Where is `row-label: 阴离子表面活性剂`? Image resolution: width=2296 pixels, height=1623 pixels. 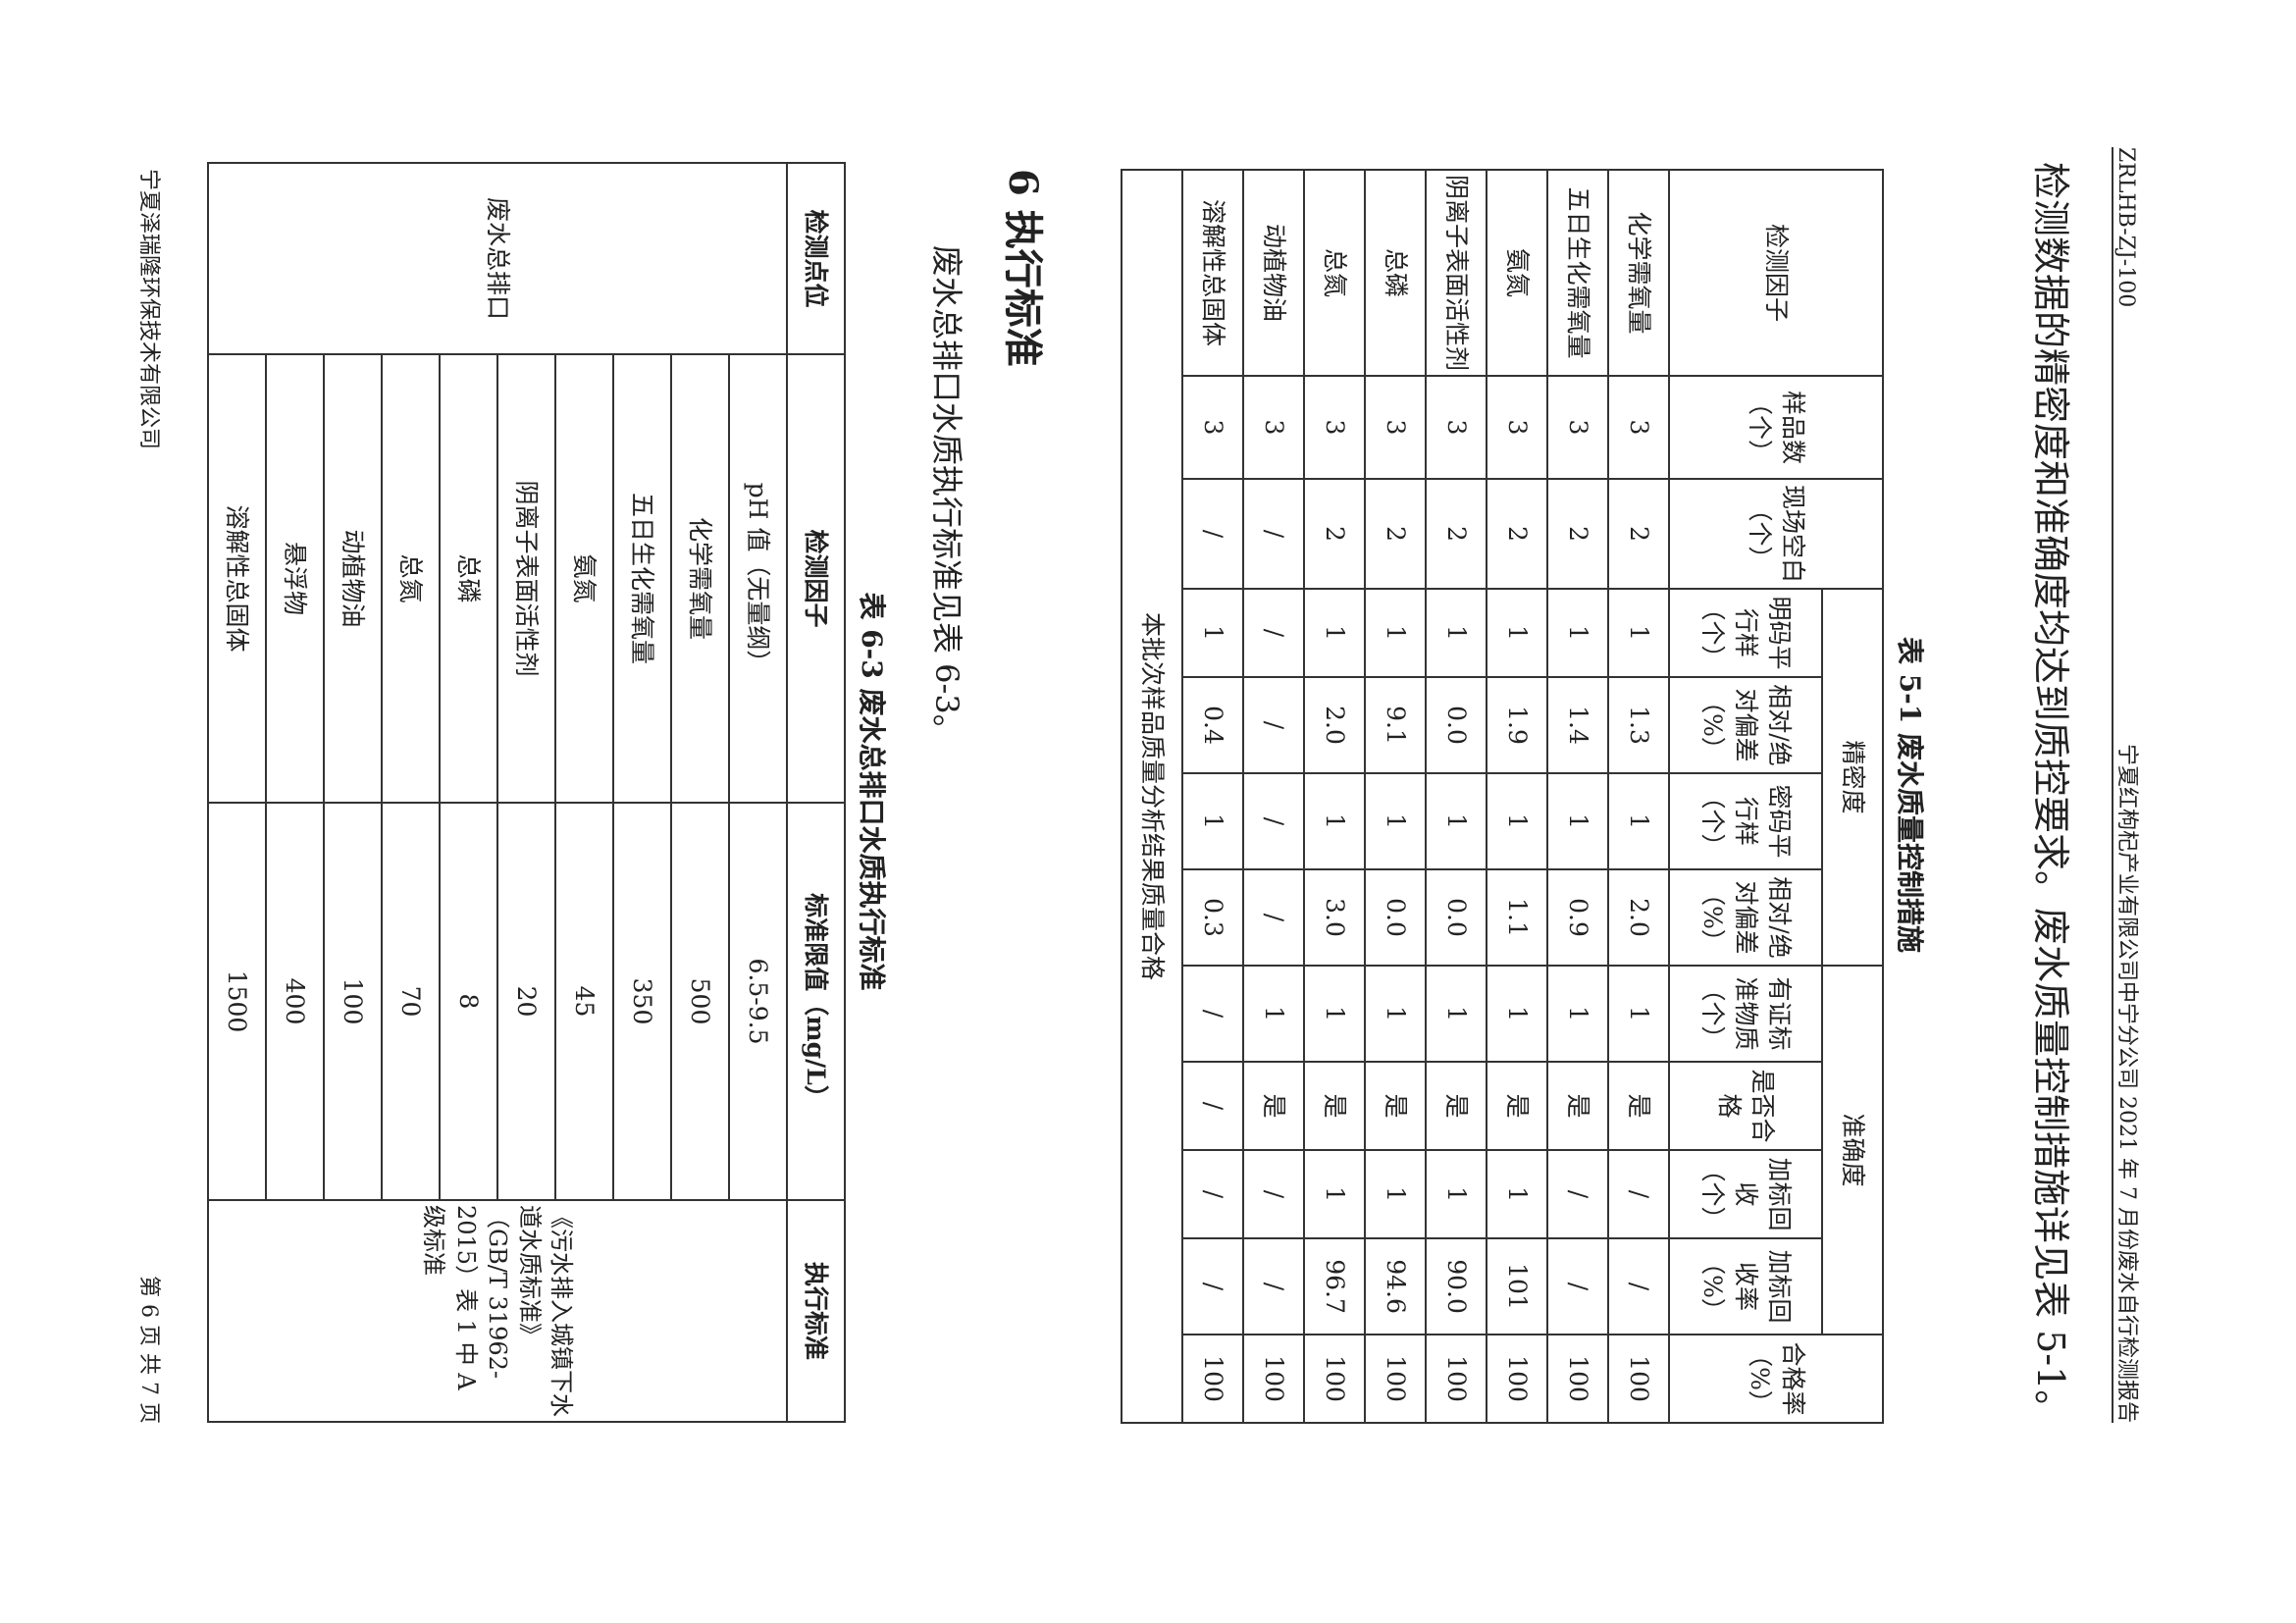
row-label: 阴离子表面活性剂 is located at coordinates (1456, 273).